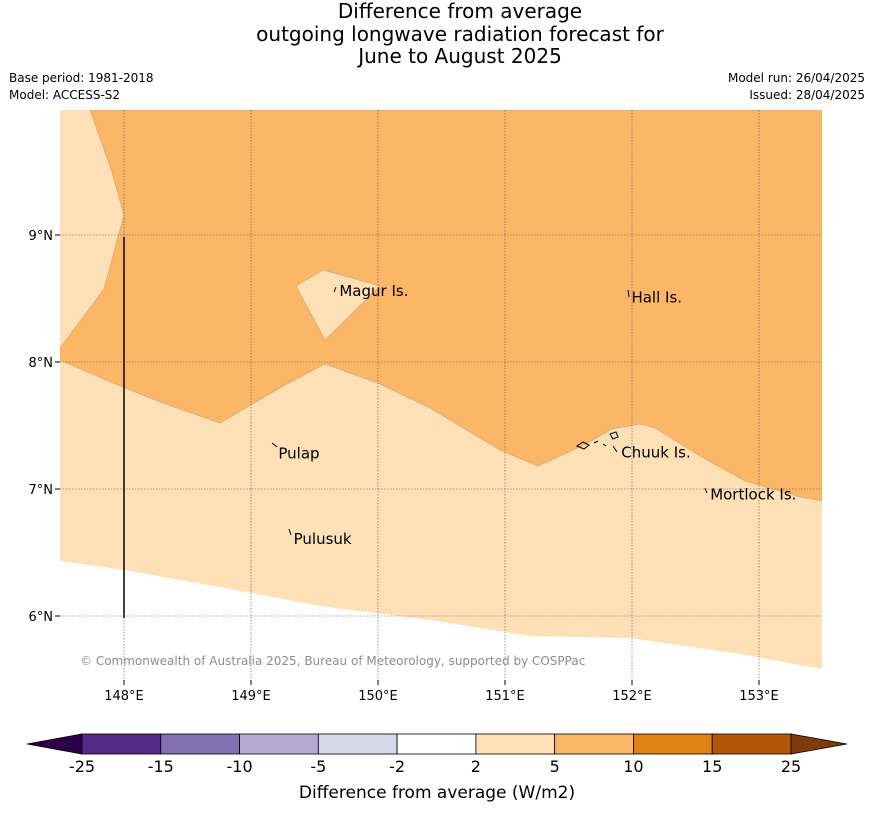 The width and height of the screenshot is (873, 816). I want to click on colorbar-over-arrow, so click(819, 744).